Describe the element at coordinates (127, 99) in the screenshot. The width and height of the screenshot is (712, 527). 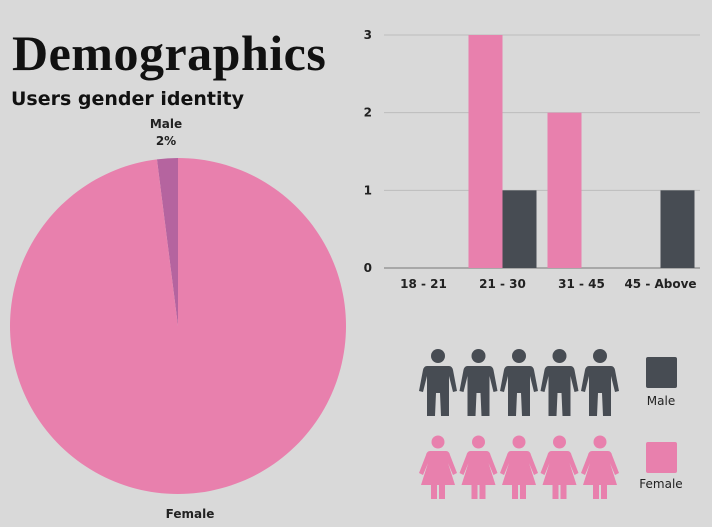
I see `pie-chart-title: Users gender identity` at that location.